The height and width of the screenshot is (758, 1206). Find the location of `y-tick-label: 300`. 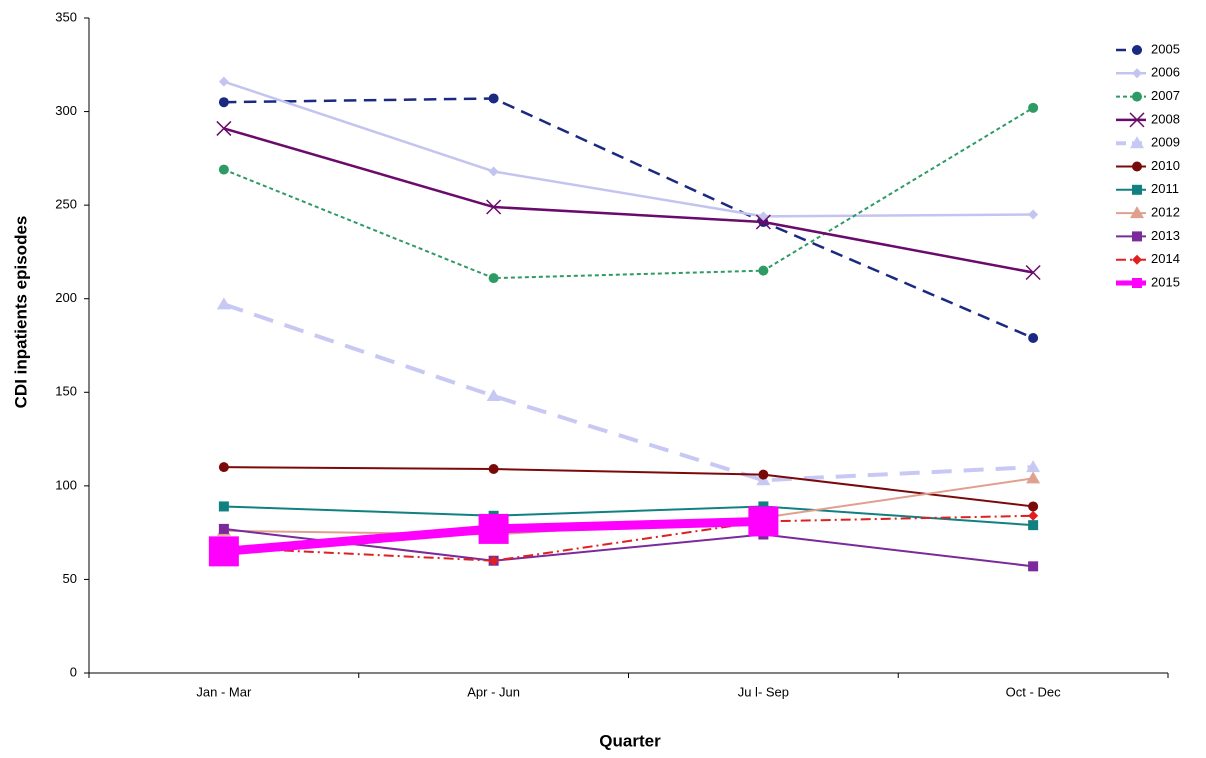

y-tick-label: 300 is located at coordinates (66, 110).